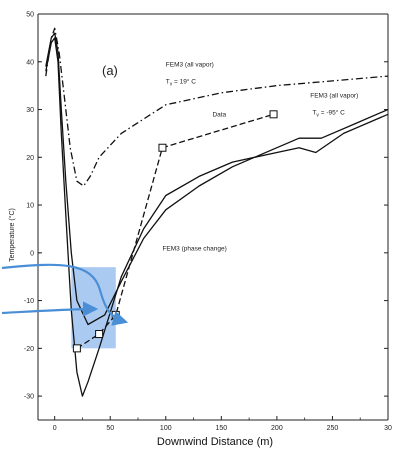 This screenshot has height=451, width=393. Describe the element at coordinates (222, 424) in the screenshot. I see `x-axis-ticks: 0 50 100 150 200 250 30` at that location.